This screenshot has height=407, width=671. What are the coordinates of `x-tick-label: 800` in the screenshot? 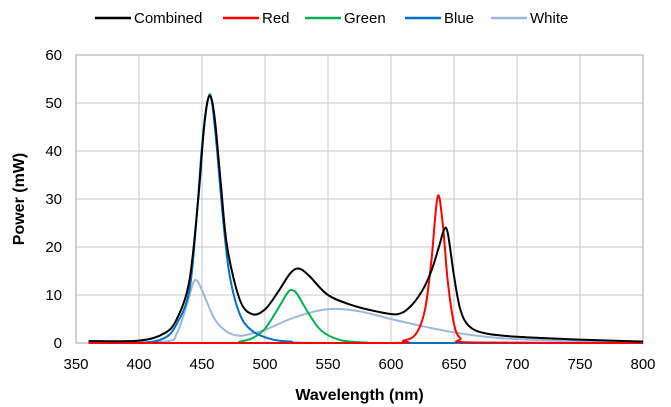 It's located at (642, 364).